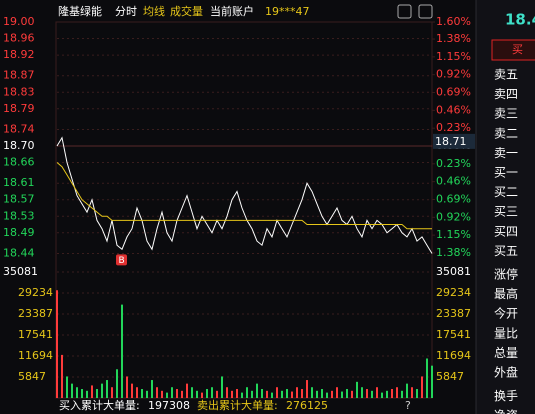  What do you see at coordinates (126, 11) in the screenshot?
I see `tab: 分时` at bounding box center [126, 11].